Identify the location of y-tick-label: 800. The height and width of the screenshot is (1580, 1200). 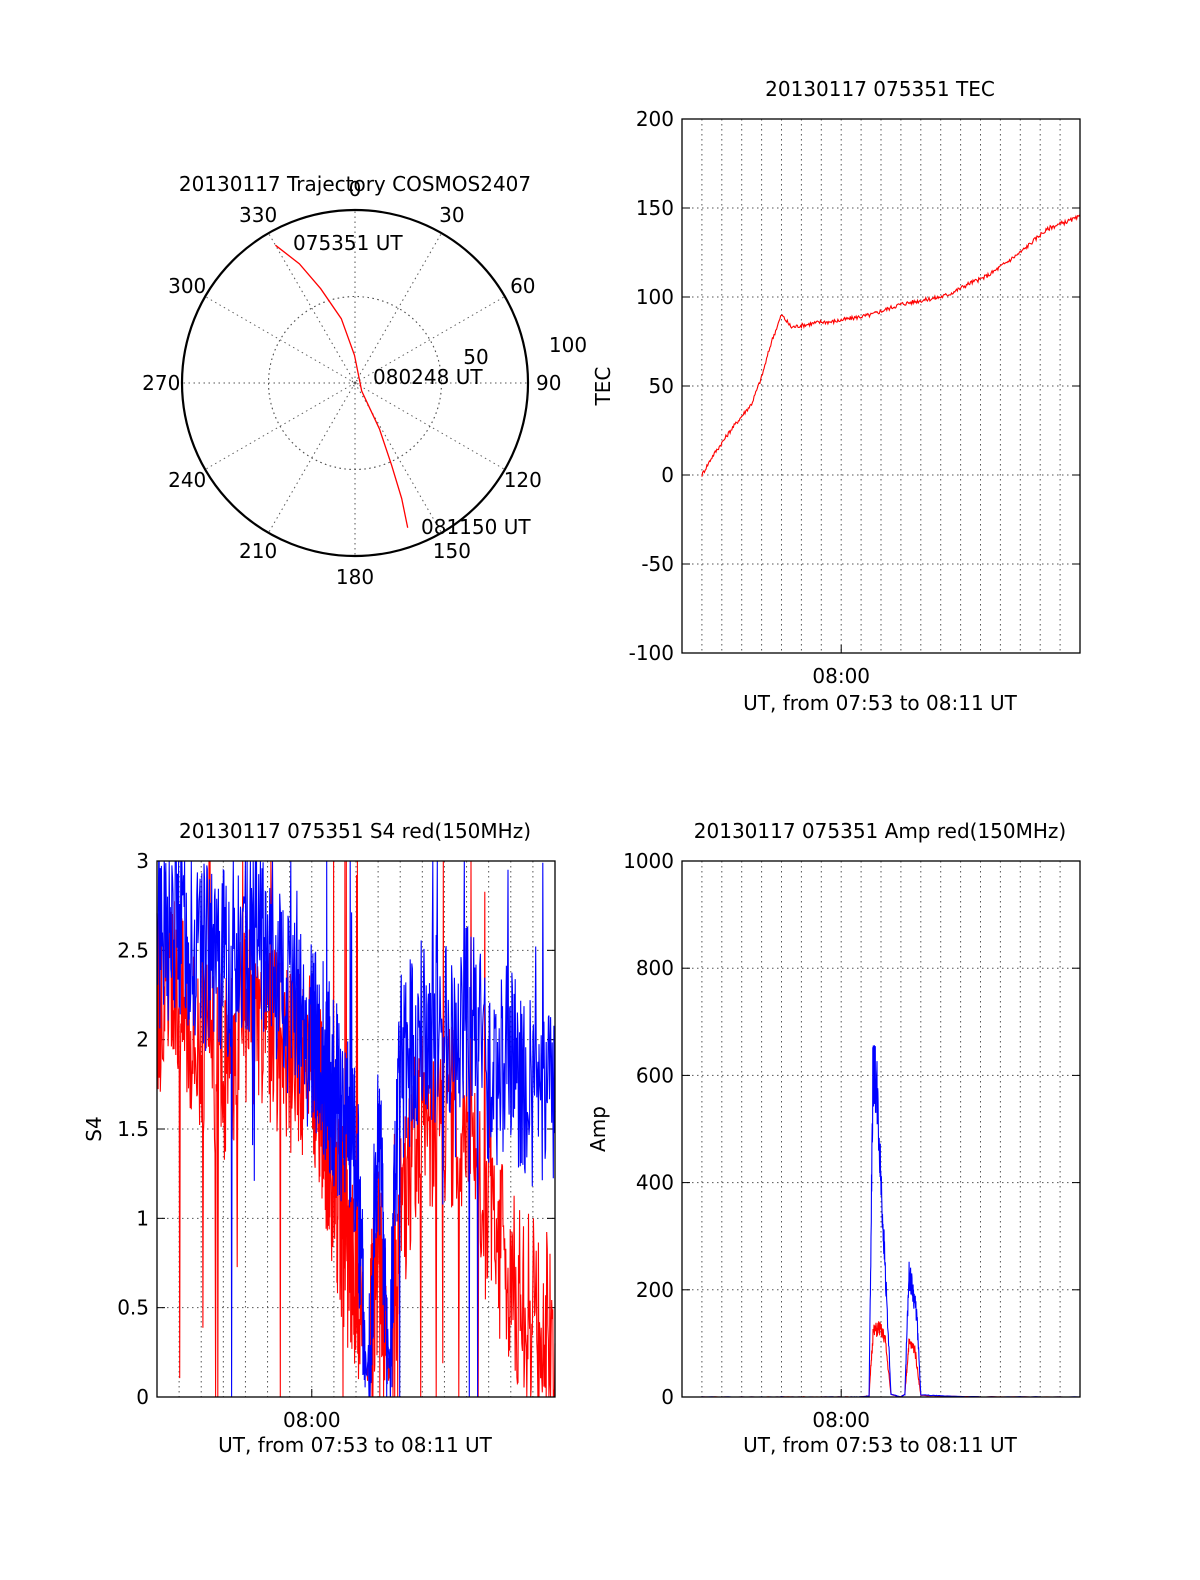
(655, 968).